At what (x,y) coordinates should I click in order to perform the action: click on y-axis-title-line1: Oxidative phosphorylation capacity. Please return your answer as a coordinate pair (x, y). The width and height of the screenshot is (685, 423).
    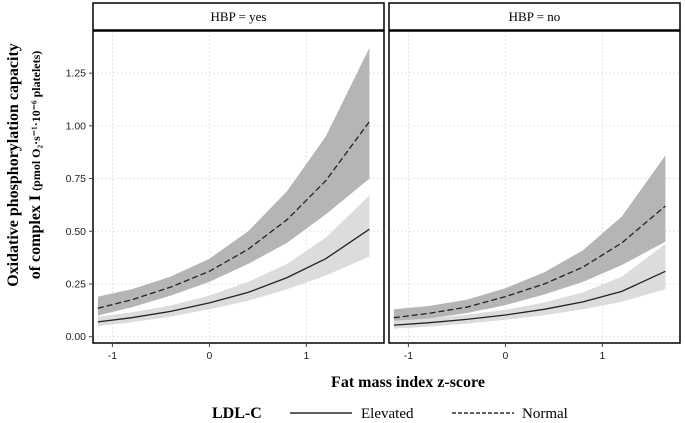
    Looking at the image, I should click on (13, 165).